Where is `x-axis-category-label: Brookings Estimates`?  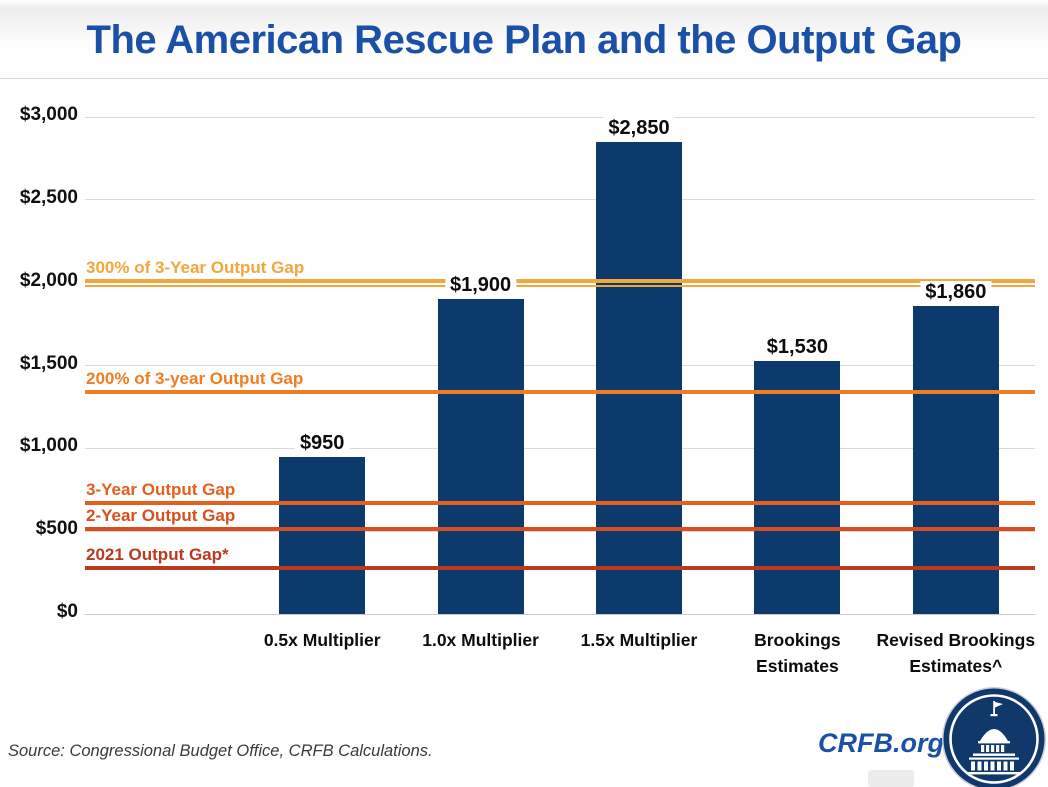 x-axis-category-label: Brookings Estimates is located at coordinates (797, 653).